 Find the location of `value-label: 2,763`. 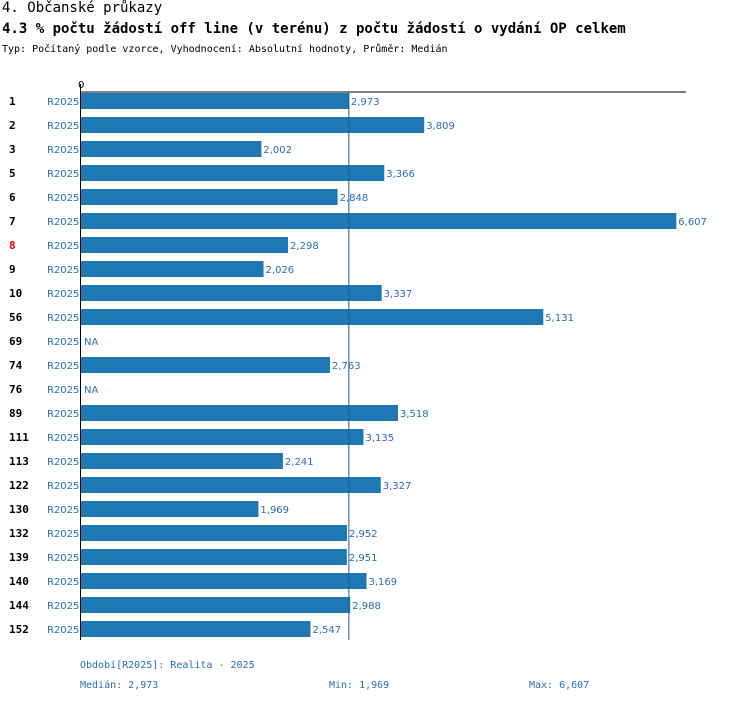

value-label: 2,763 is located at coordinates (346, 366).